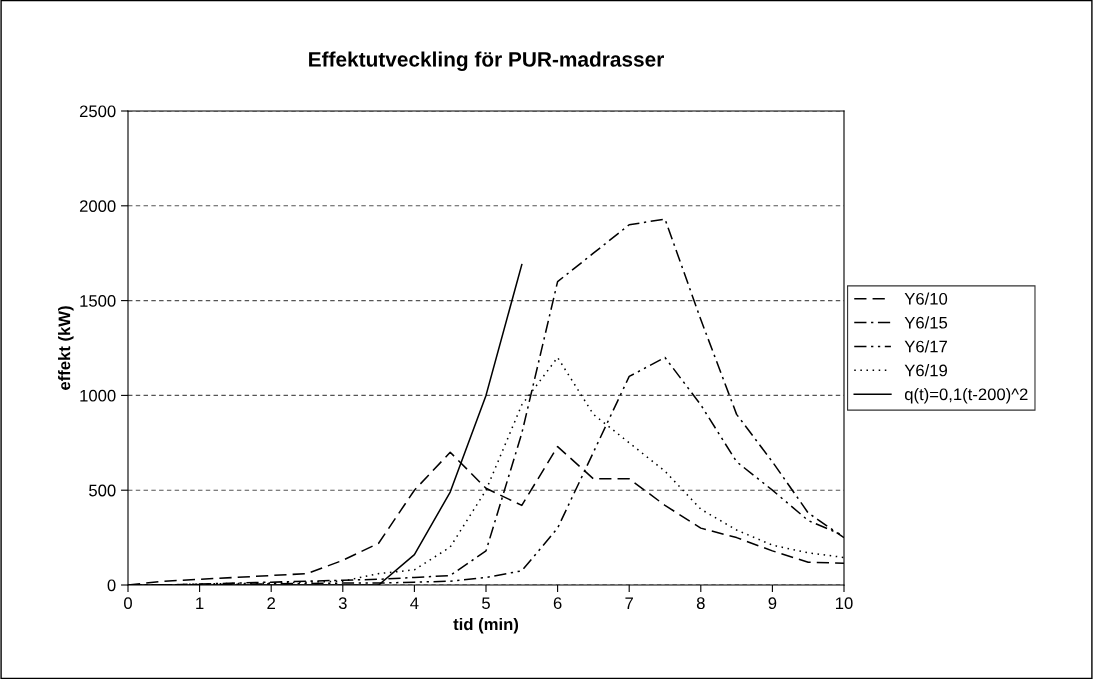 The image size is (1093, 679). I want to click on legend-label: Y6/19, so click(926, 370).